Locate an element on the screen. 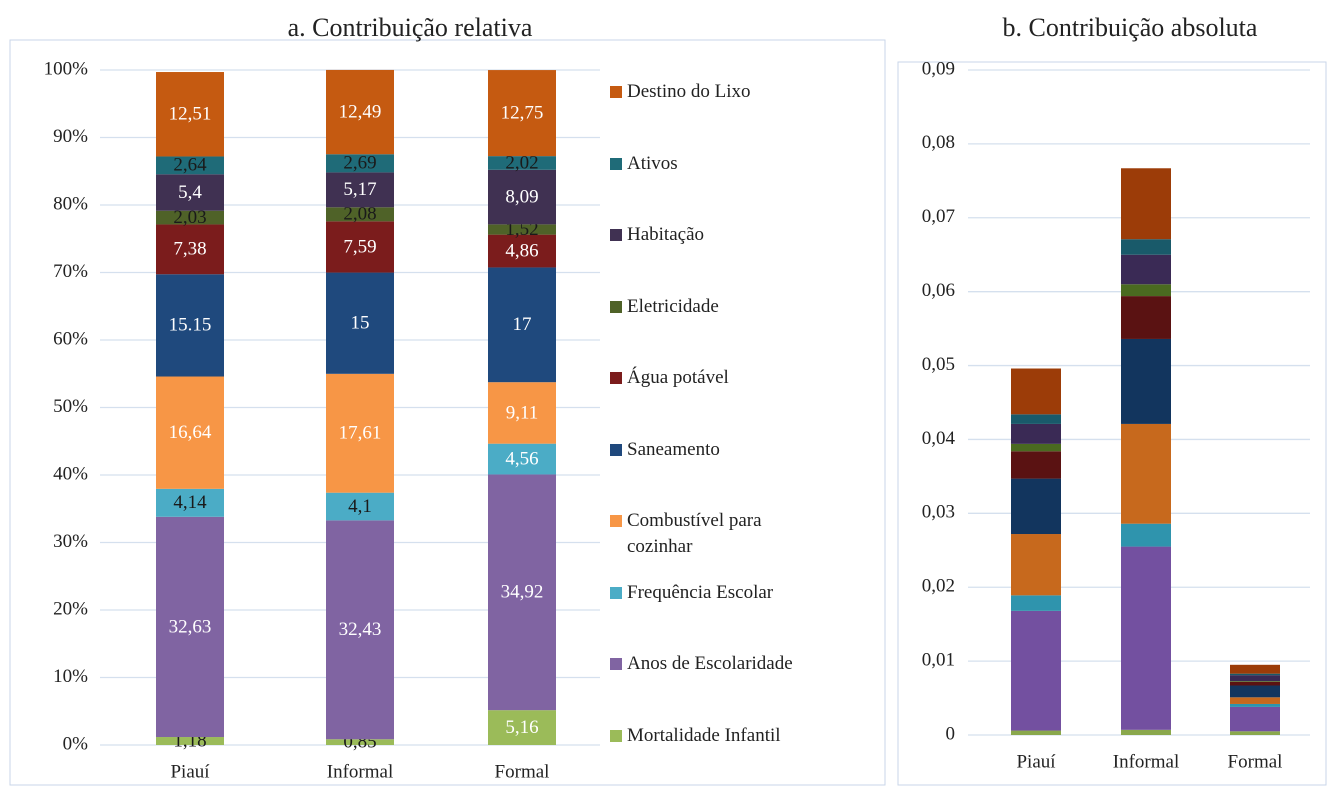 Image resolution: width=1329 pixels, height=787 pixels. data-label: 5,16 is located at coordinates (521, 727).